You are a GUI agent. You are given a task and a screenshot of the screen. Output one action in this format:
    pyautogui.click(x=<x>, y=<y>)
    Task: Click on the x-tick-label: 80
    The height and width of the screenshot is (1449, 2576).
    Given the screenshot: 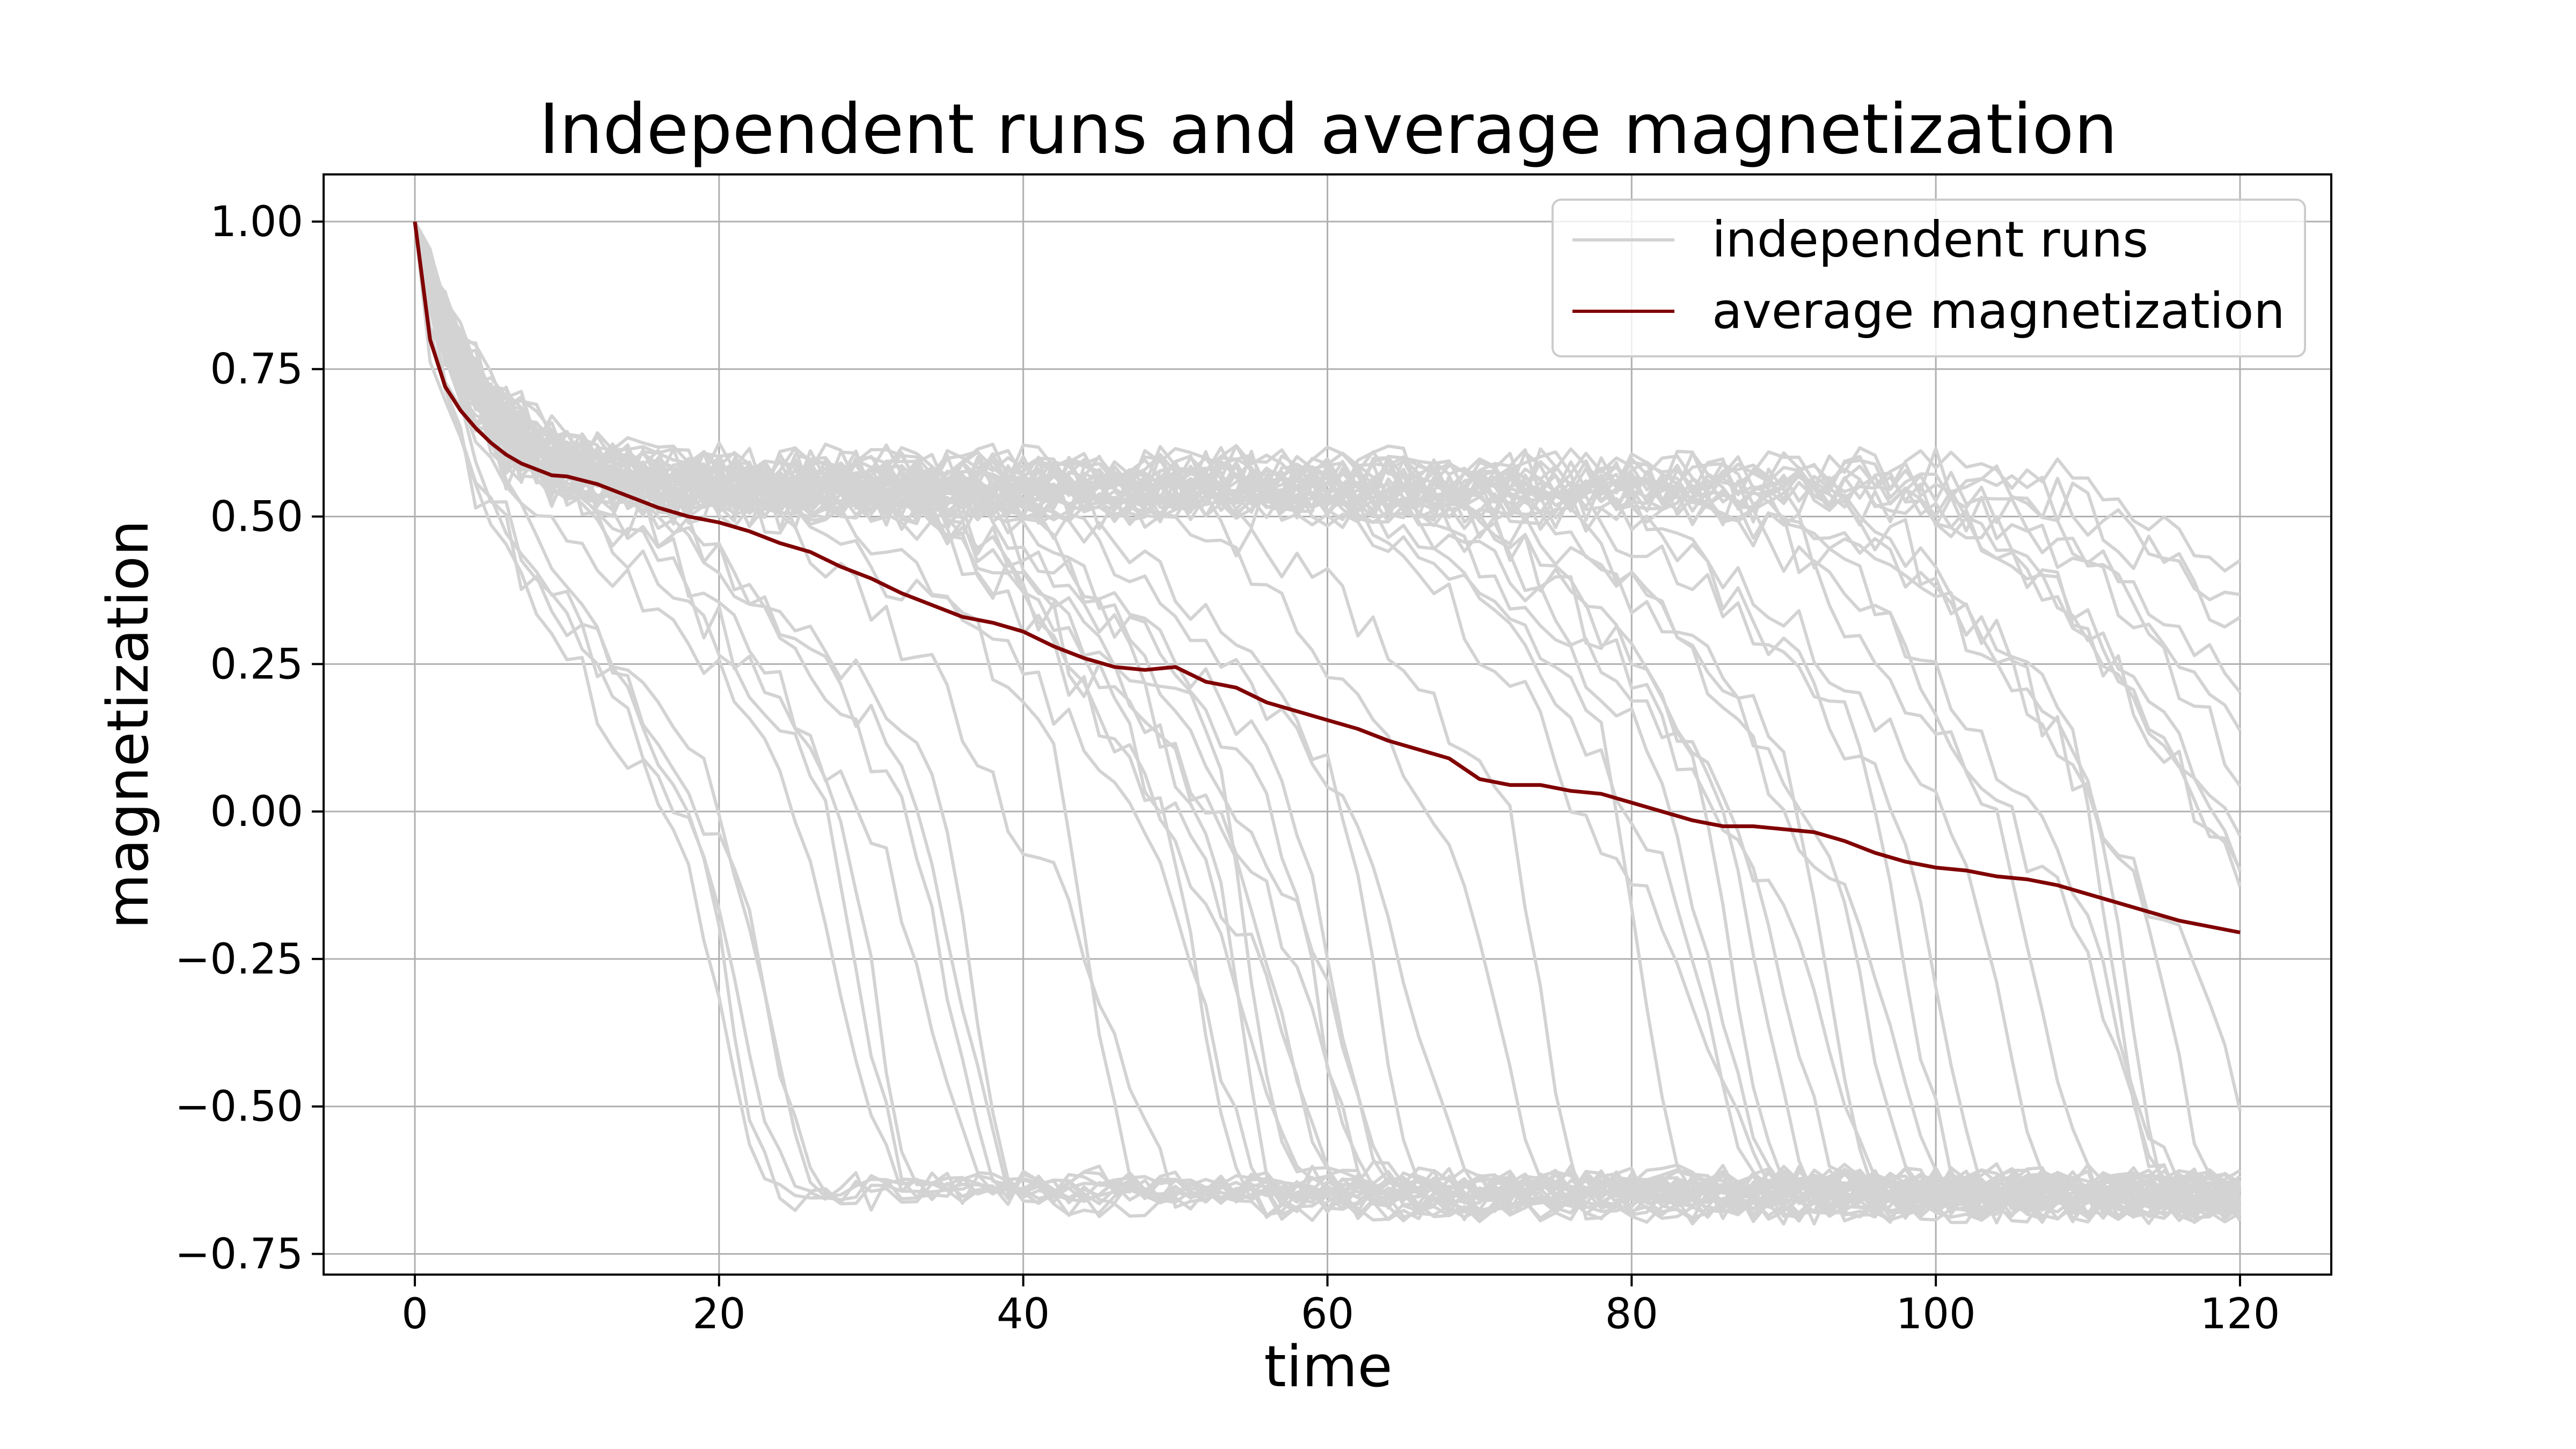 What is the action you would take?
    pyautogui.click(x=1631, y=1314)
    